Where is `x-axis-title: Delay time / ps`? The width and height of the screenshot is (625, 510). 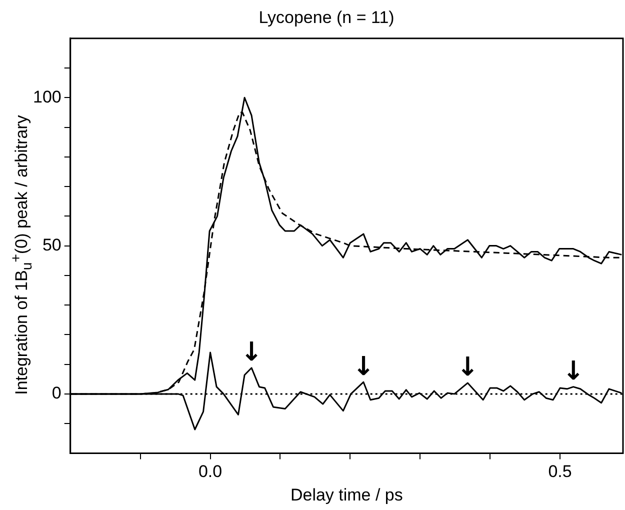
x-axis-title: Delay time / ps is located at coordinates (346, 494).